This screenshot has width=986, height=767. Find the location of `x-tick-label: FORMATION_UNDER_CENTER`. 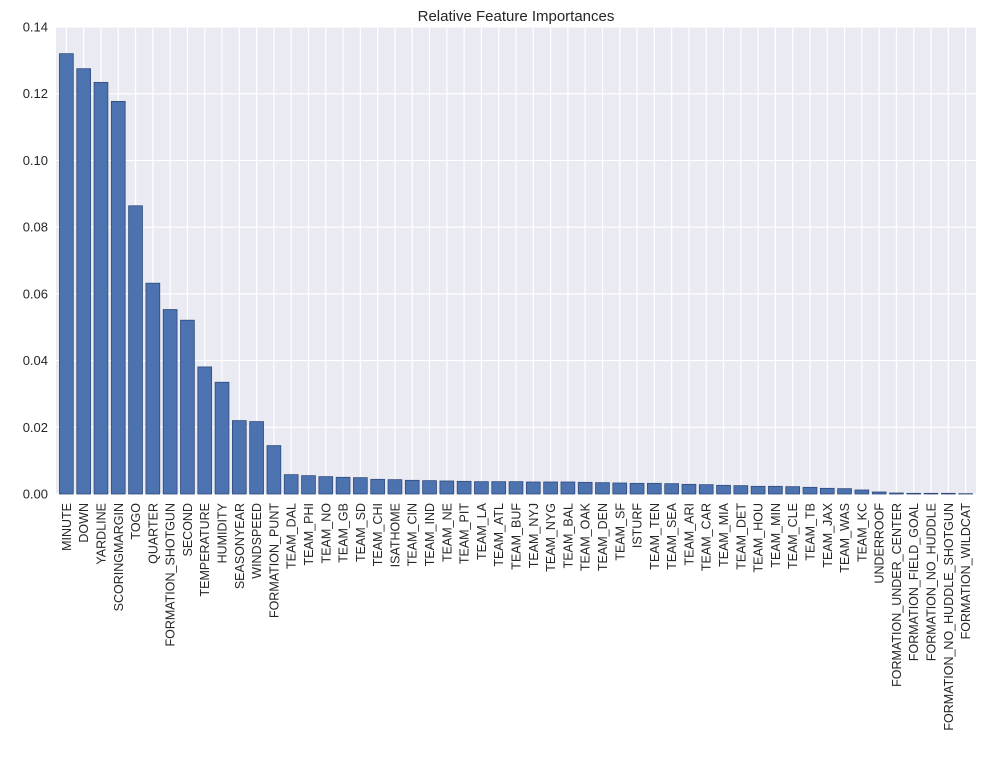

x-tick-label: FORMATION_UNDER_CENTER is located at coordinates (897, 595).